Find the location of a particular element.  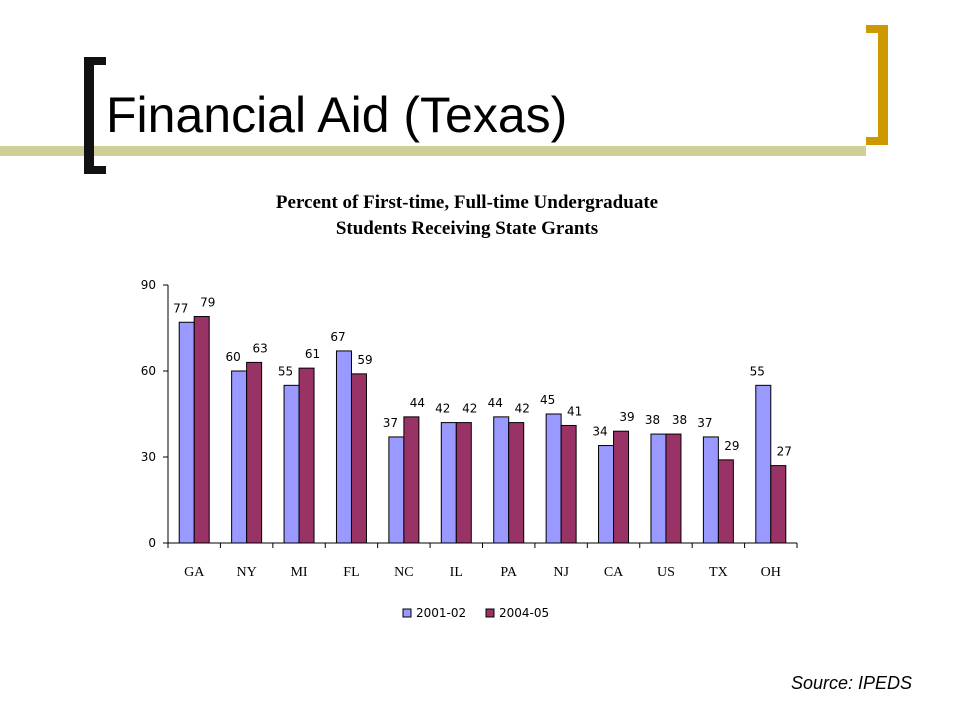

category-label: GA is located at coordinates (194, 572).